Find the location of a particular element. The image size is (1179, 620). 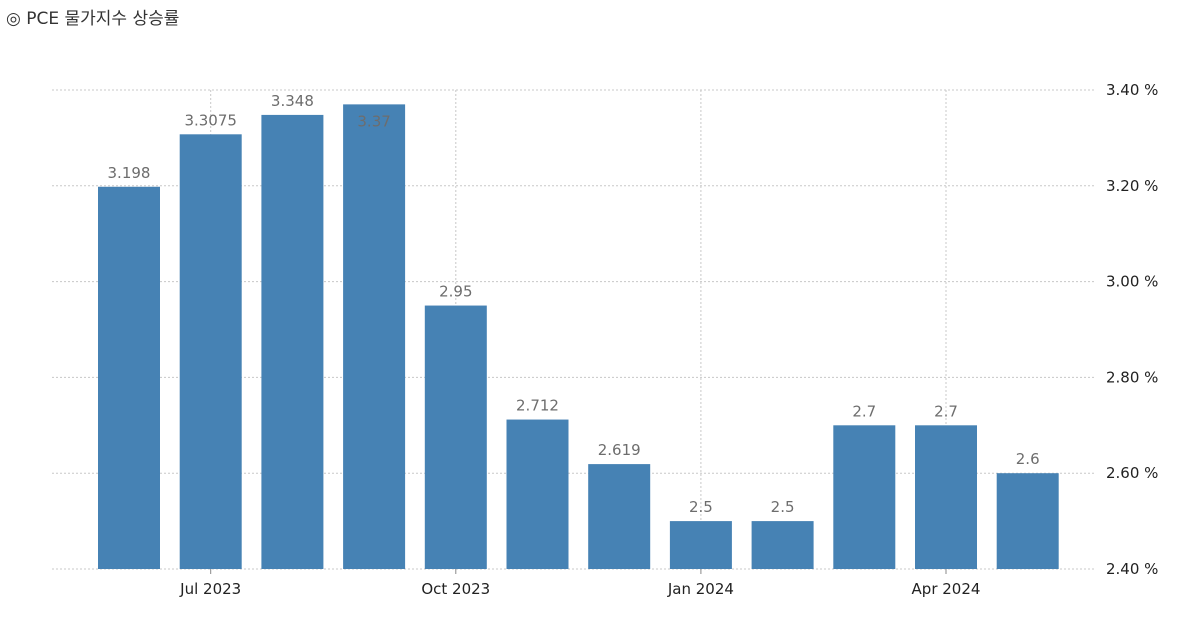

chart-title: ◎ PCE 물가지수 상승률 is located at coordinates (93, 19).